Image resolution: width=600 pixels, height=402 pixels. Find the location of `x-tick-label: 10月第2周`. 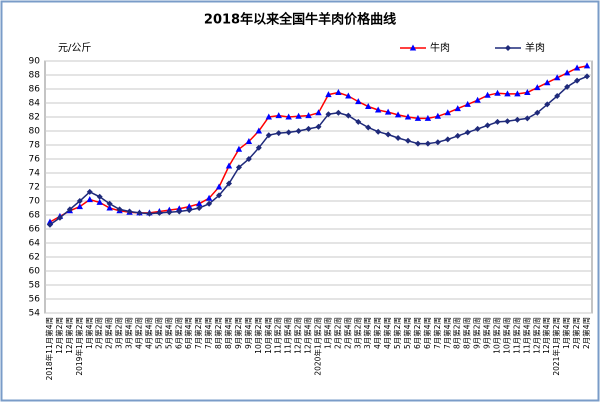

x-tick-label: 10月第2周 is located at coordinates (497, 335).